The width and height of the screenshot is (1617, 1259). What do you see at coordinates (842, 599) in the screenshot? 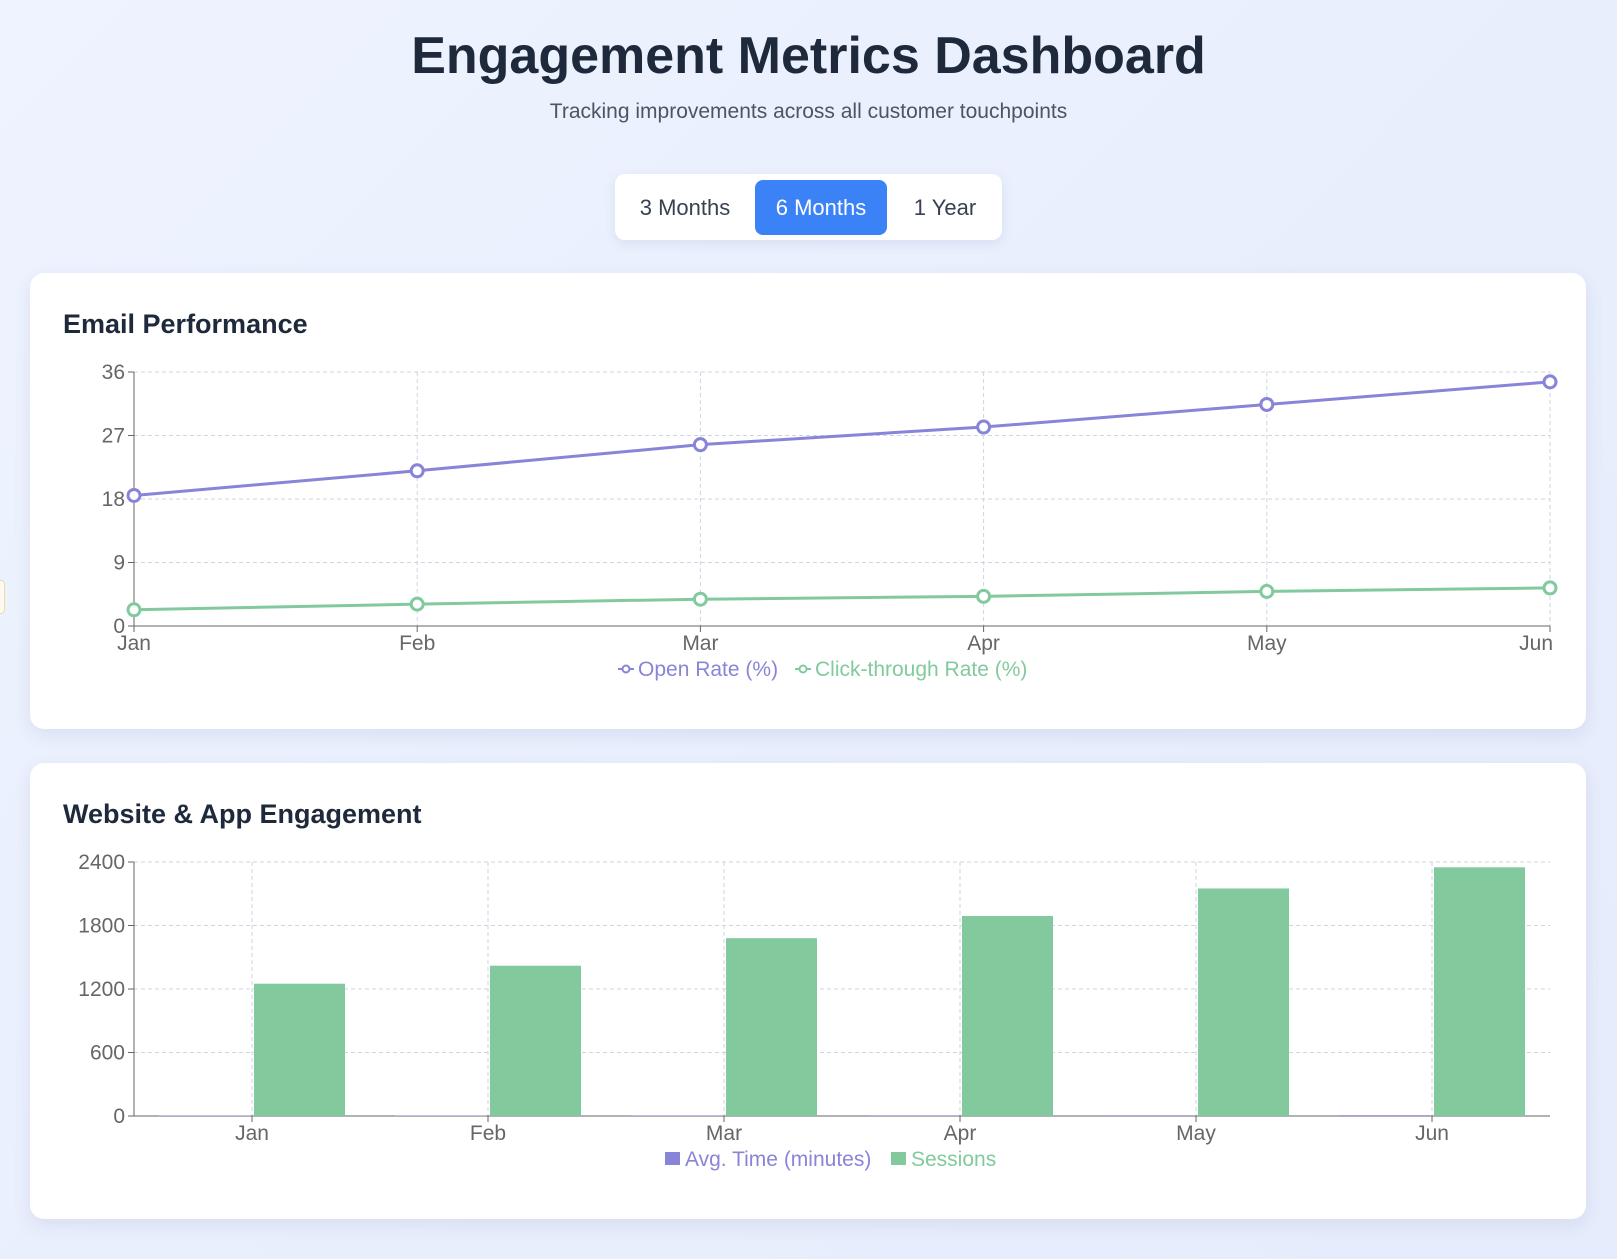
I see `line-click-through-rate` at bounding box center [842, 599].